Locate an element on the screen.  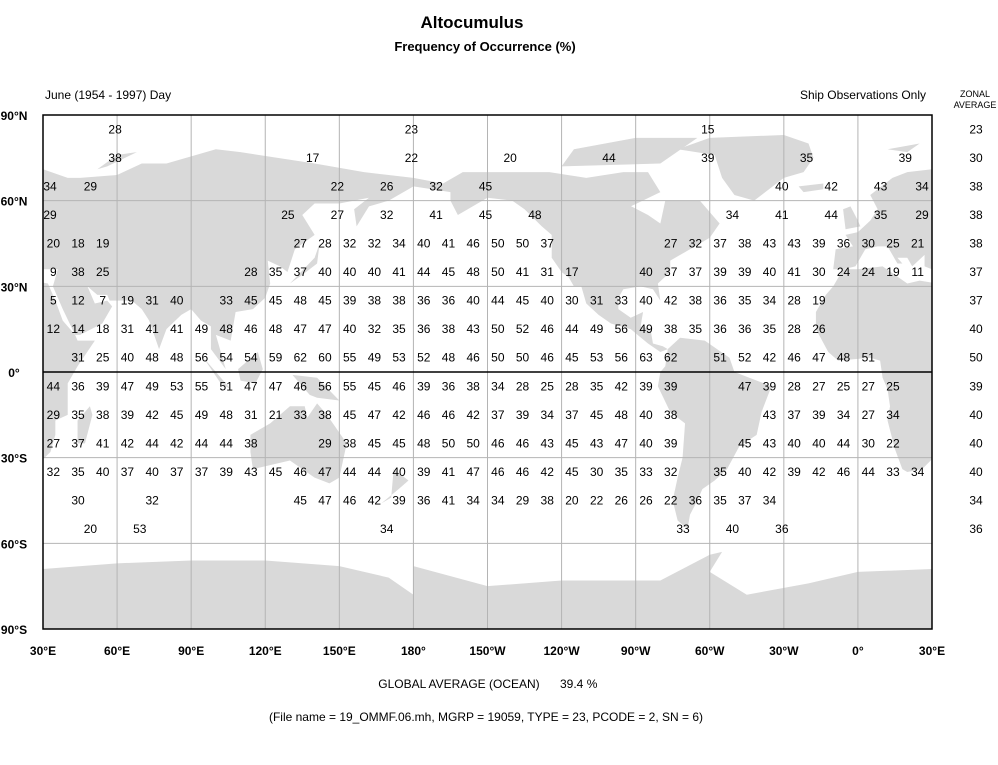
cell-value: 33 is located at coordinates (893, 472).